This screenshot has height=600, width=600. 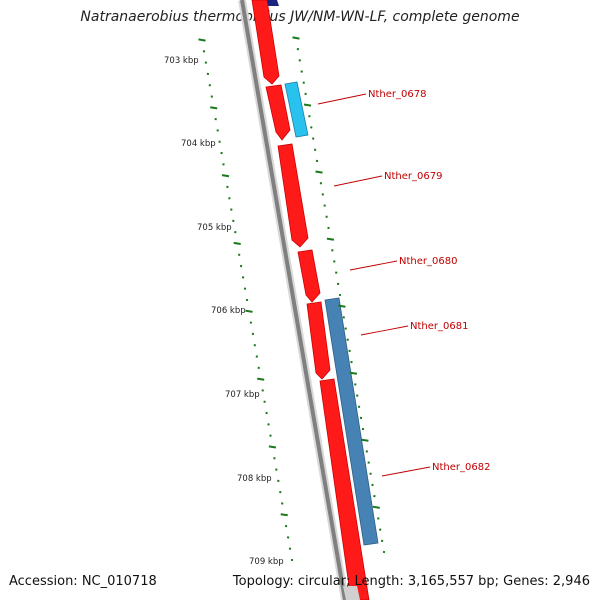 What do you see at coordinates (428, 261) in the screenshot?
I see `gene-label: Nther_0680` at bounding box center [428, 261].